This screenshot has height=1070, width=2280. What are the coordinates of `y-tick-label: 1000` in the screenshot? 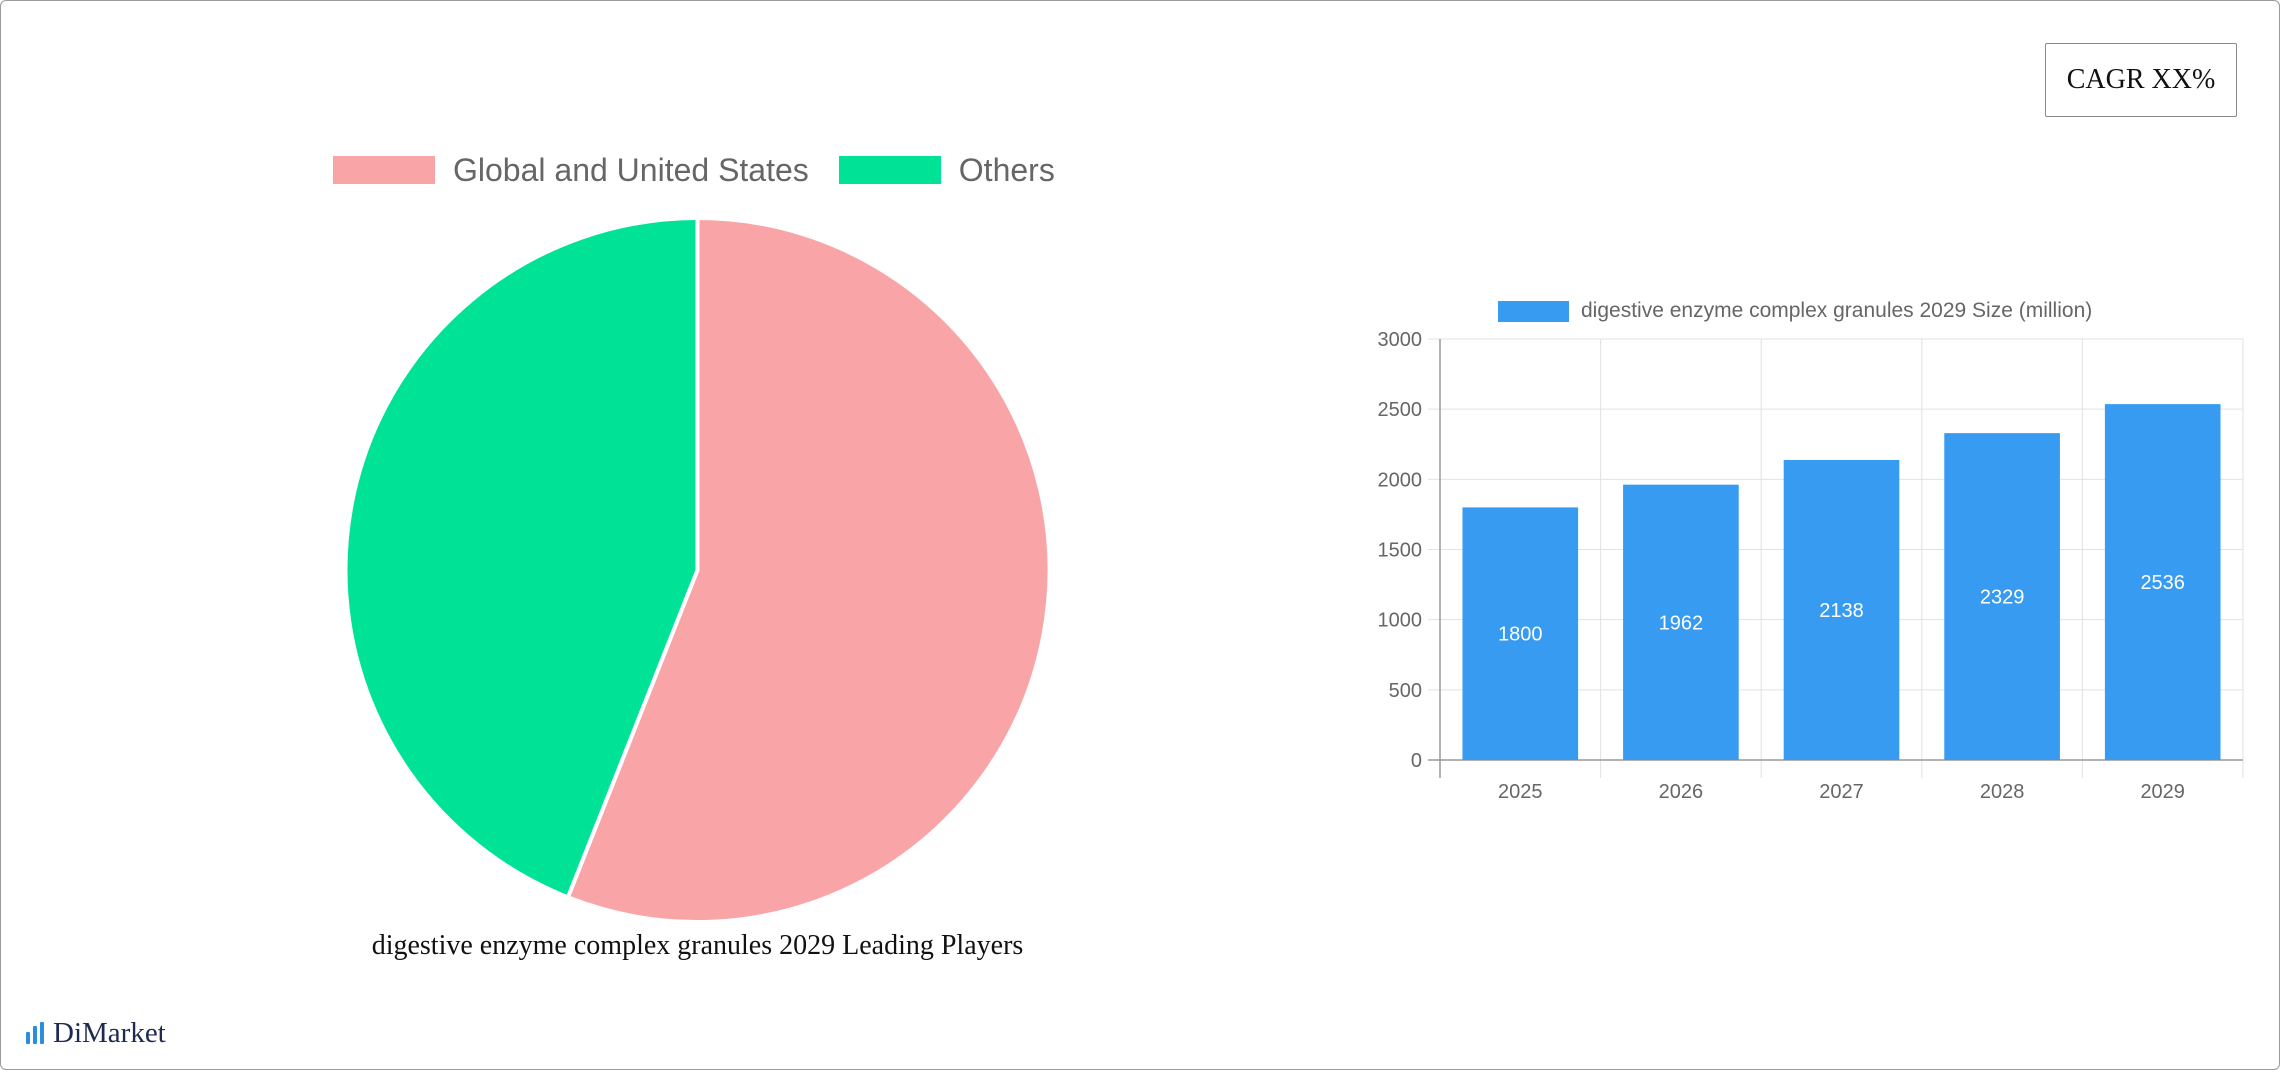 It's located at (1400, 621).